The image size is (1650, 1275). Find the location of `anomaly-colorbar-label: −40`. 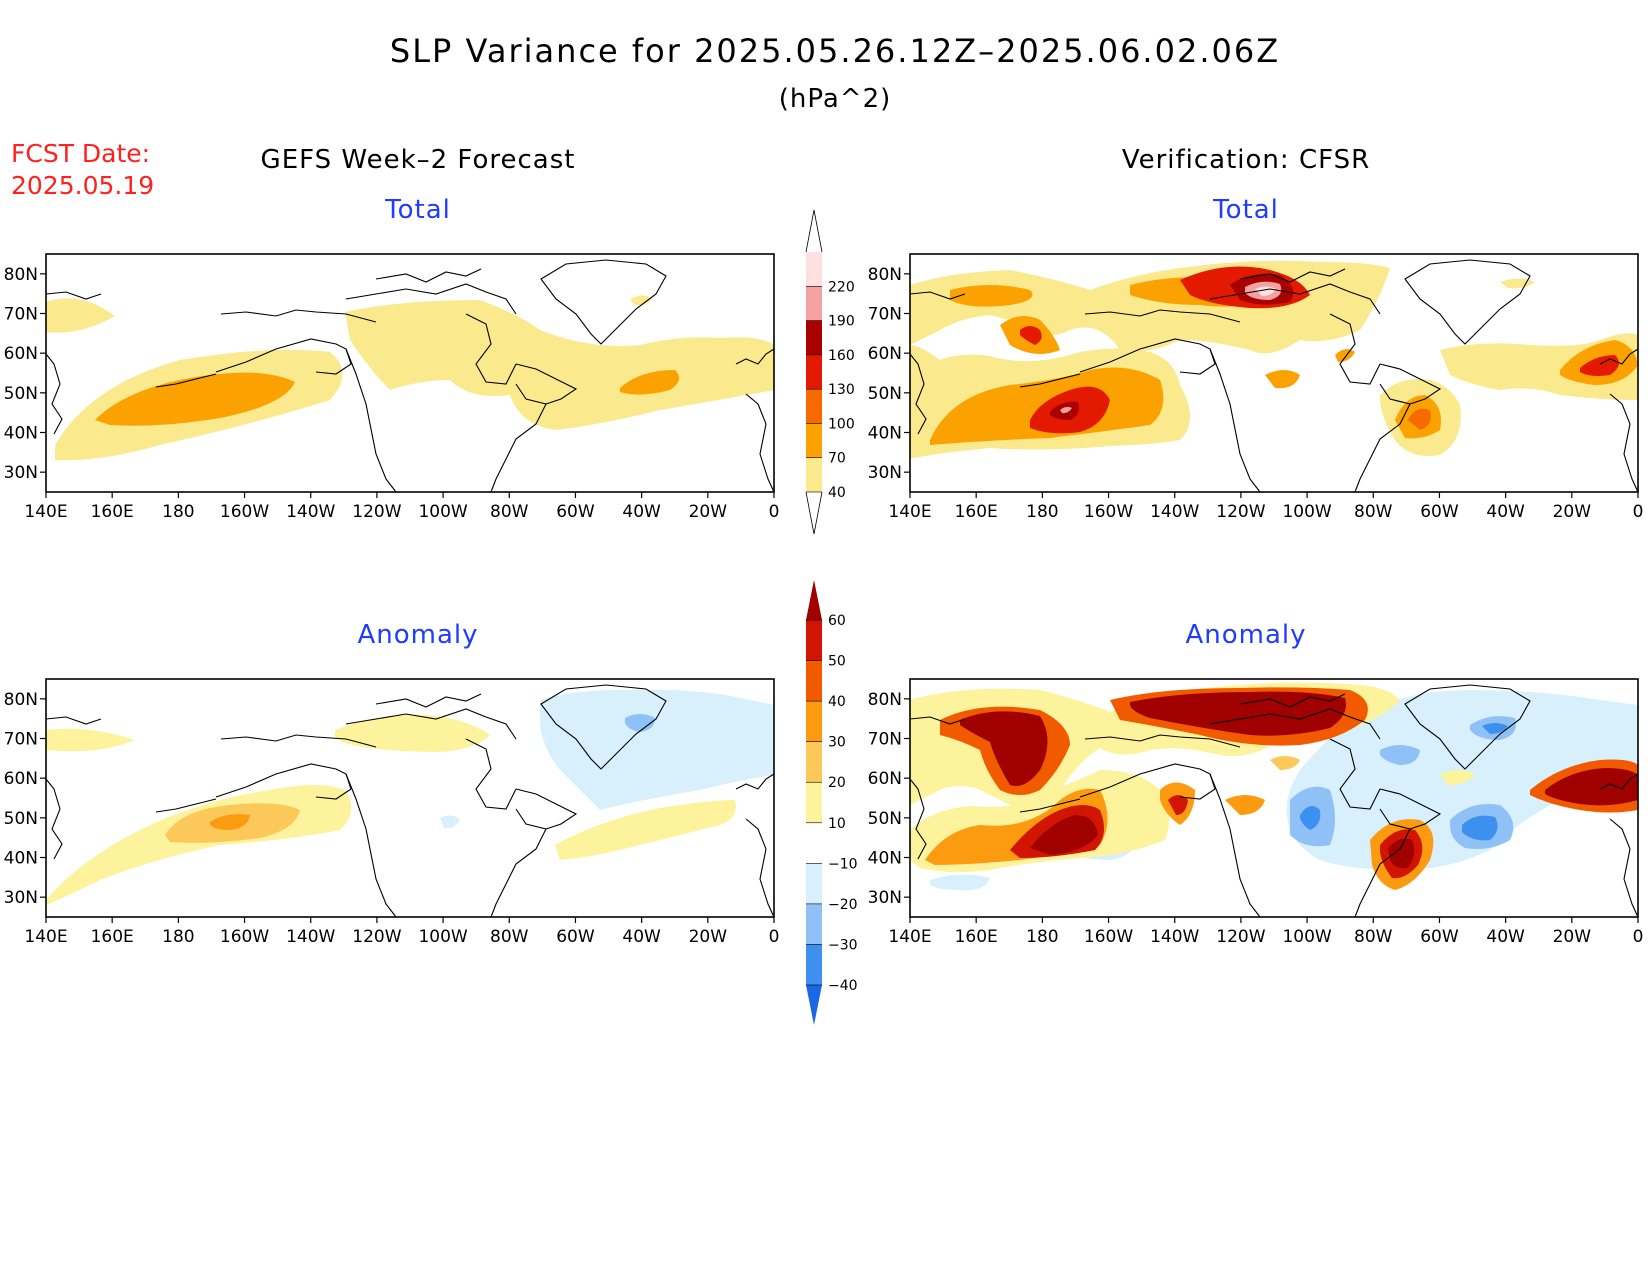

anomaly-colorbar-label: −40 is located at coordinates (843, 986).